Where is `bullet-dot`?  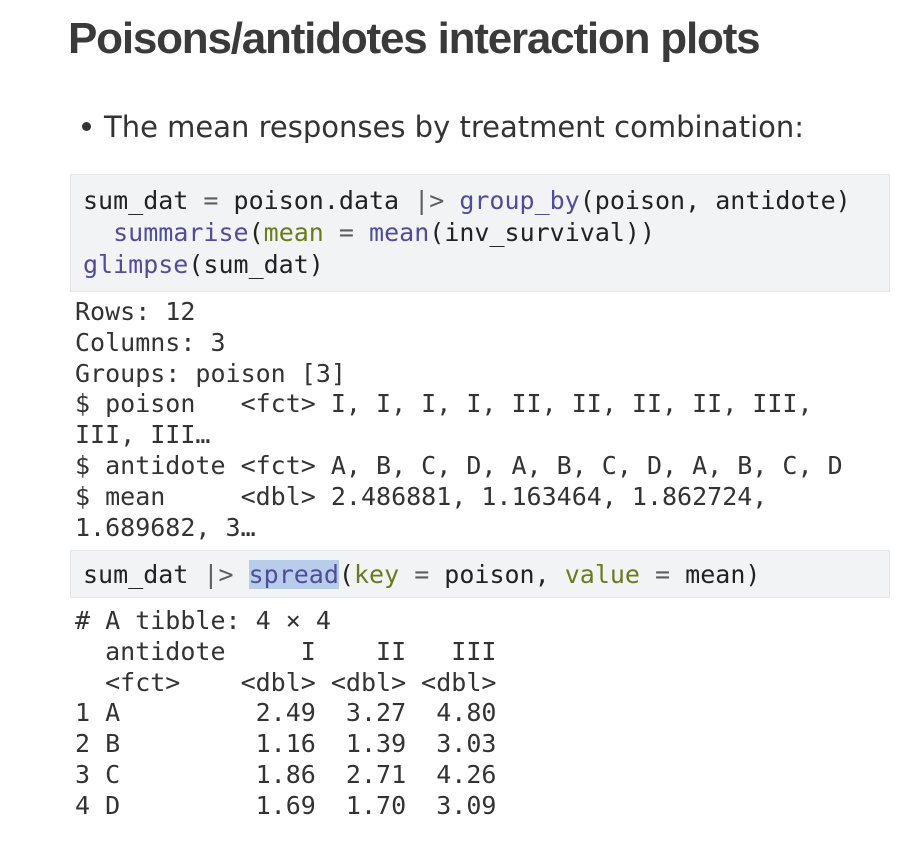 bullet-dot is located at coordinates (86, 126).